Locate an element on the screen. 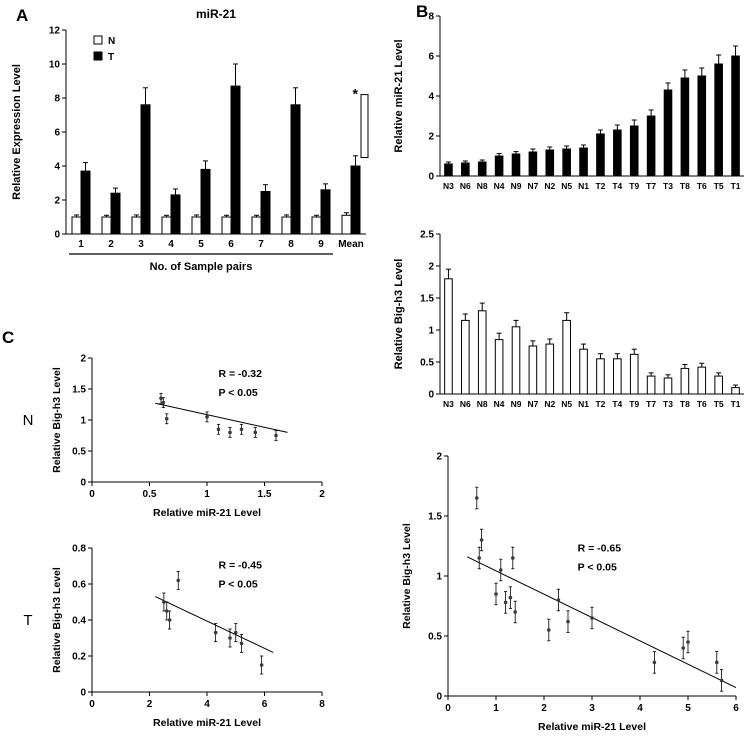 This screenshot has height=756, width=752. svg-text: N4 is located at coordinates (499, 404).